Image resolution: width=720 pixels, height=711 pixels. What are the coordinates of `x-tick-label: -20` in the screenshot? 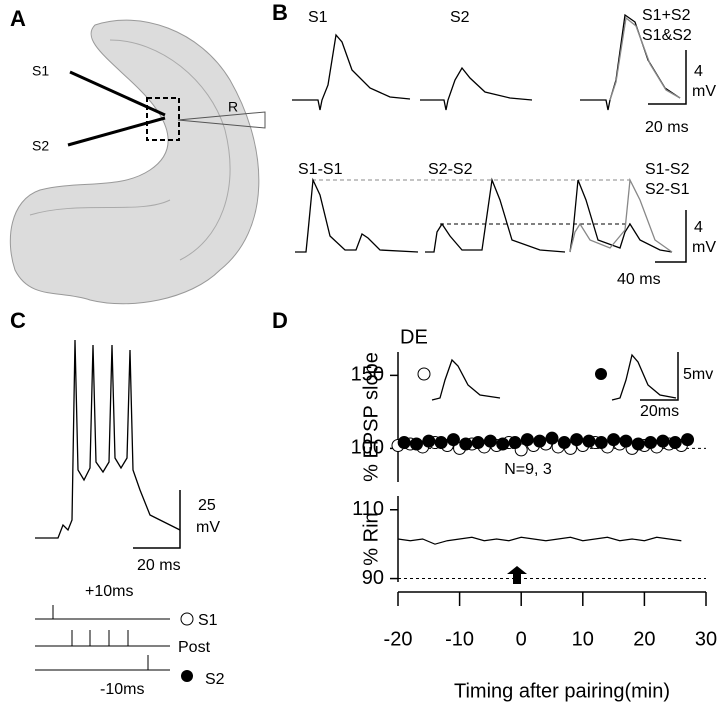 It's located at (398, 639).